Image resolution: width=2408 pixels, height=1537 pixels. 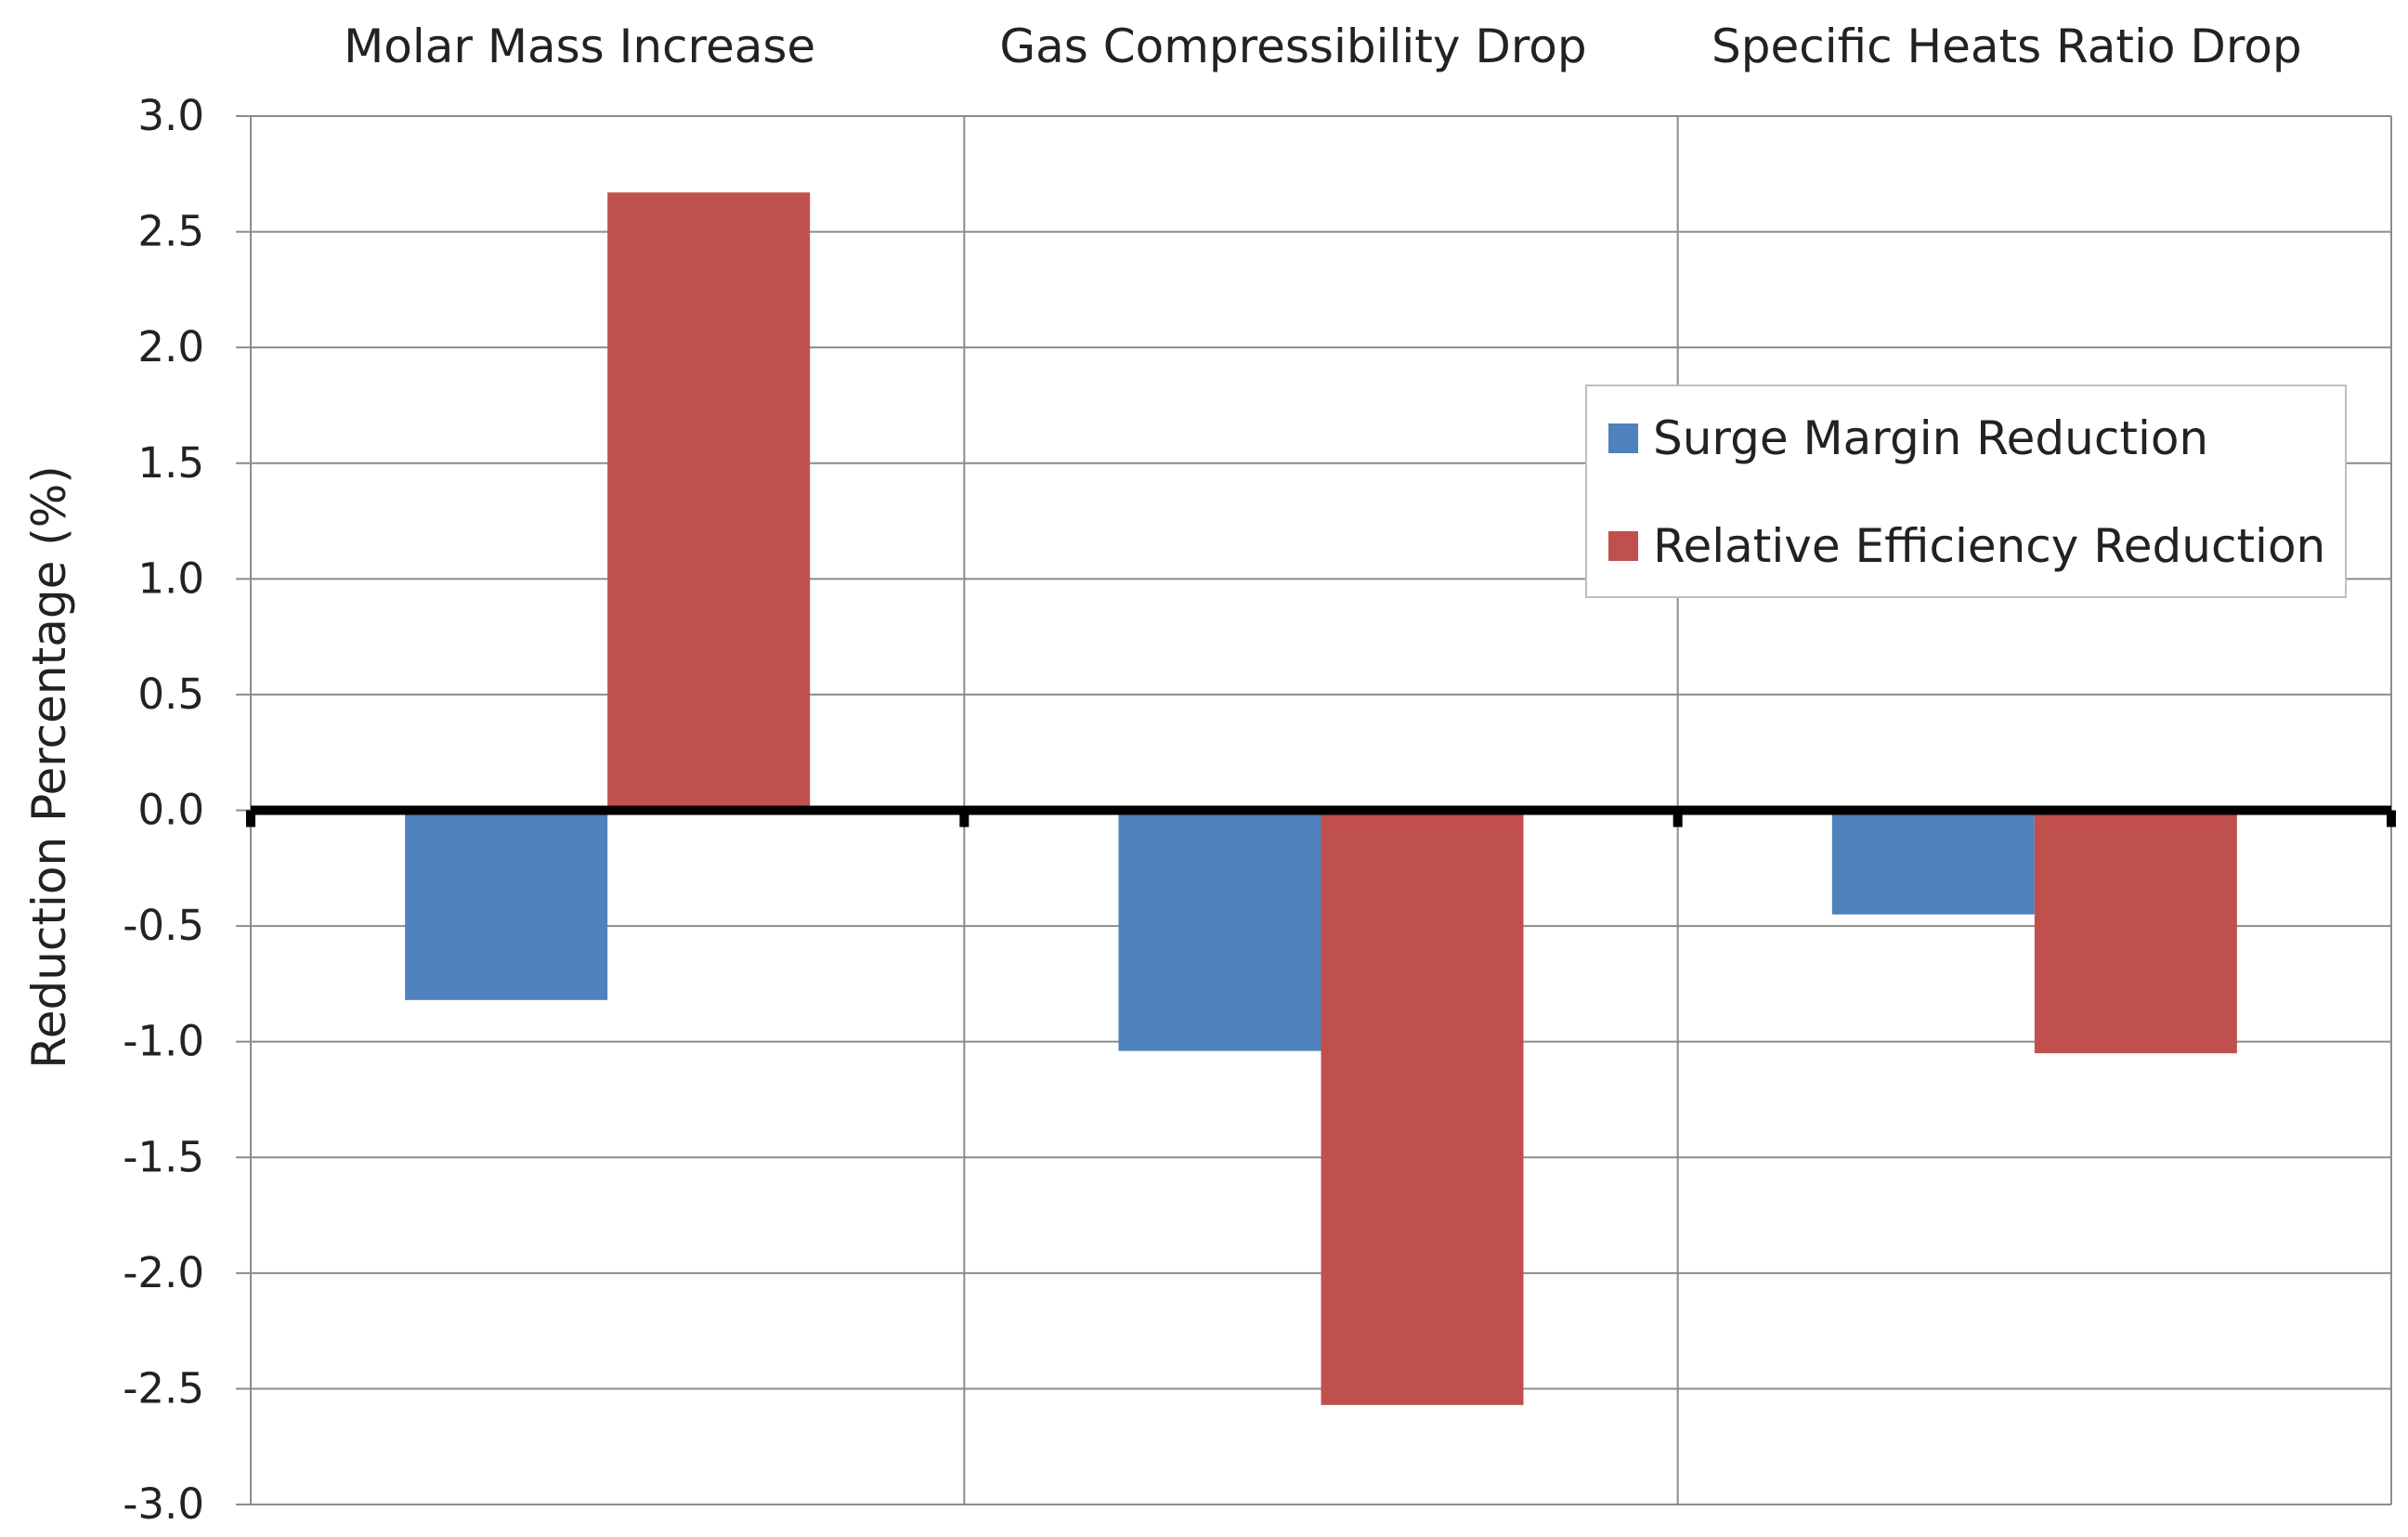 What do you see at coordinates (163, 1041) in the screenshot?
I see `y-tick-label: -1.0` at bounding box center [163, 1041].